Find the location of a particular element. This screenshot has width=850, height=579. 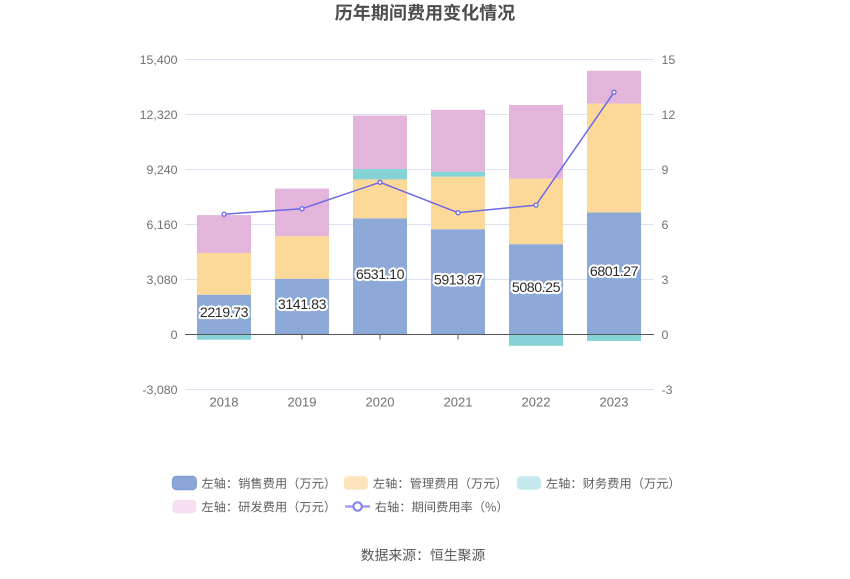

svg-text: 2023 is located at coordinates (614, 402).